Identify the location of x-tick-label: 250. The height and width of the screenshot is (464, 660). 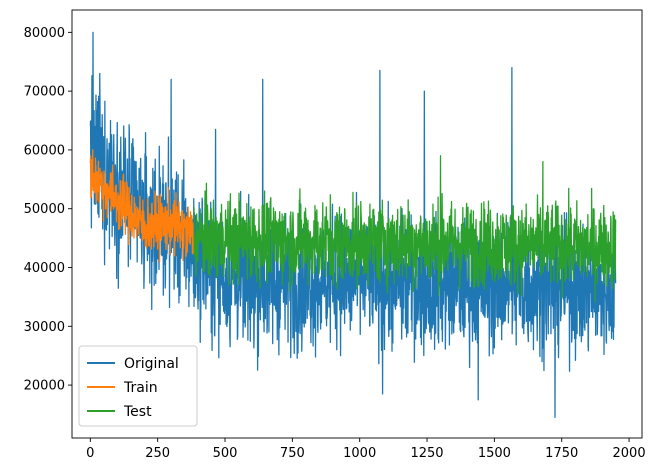
(157, 453).